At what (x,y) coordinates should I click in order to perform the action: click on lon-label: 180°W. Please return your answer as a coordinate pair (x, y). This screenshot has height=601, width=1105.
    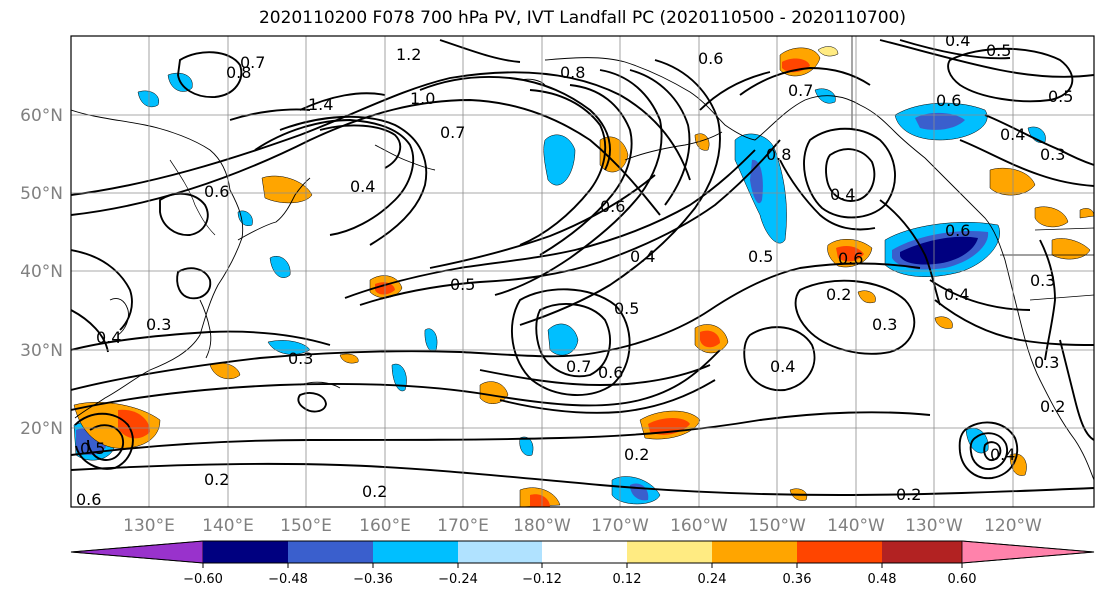
    Looking at the image, I should click on (542, 526).